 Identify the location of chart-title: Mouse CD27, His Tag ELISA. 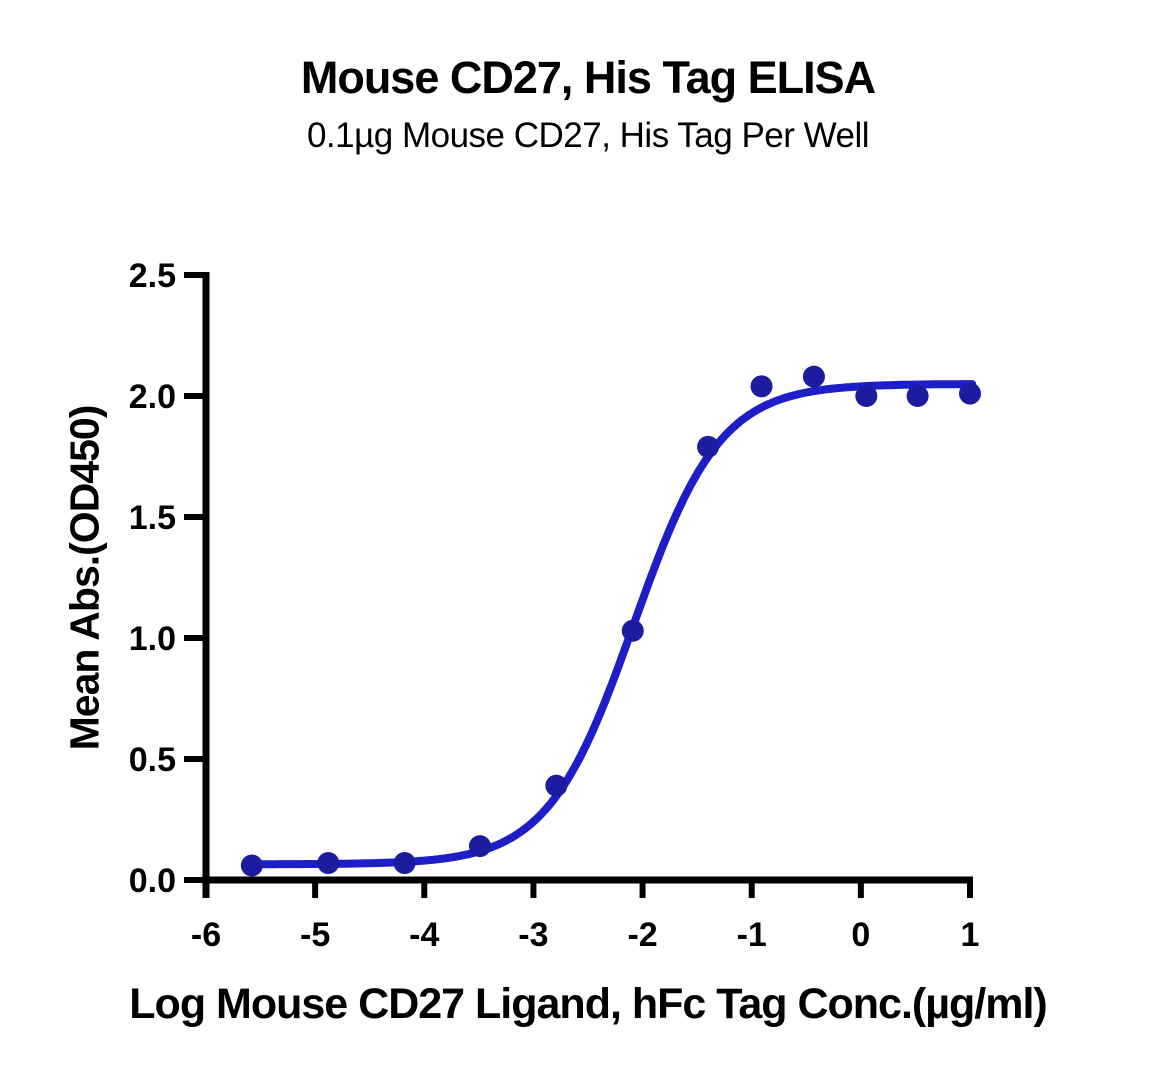
(588, 77).